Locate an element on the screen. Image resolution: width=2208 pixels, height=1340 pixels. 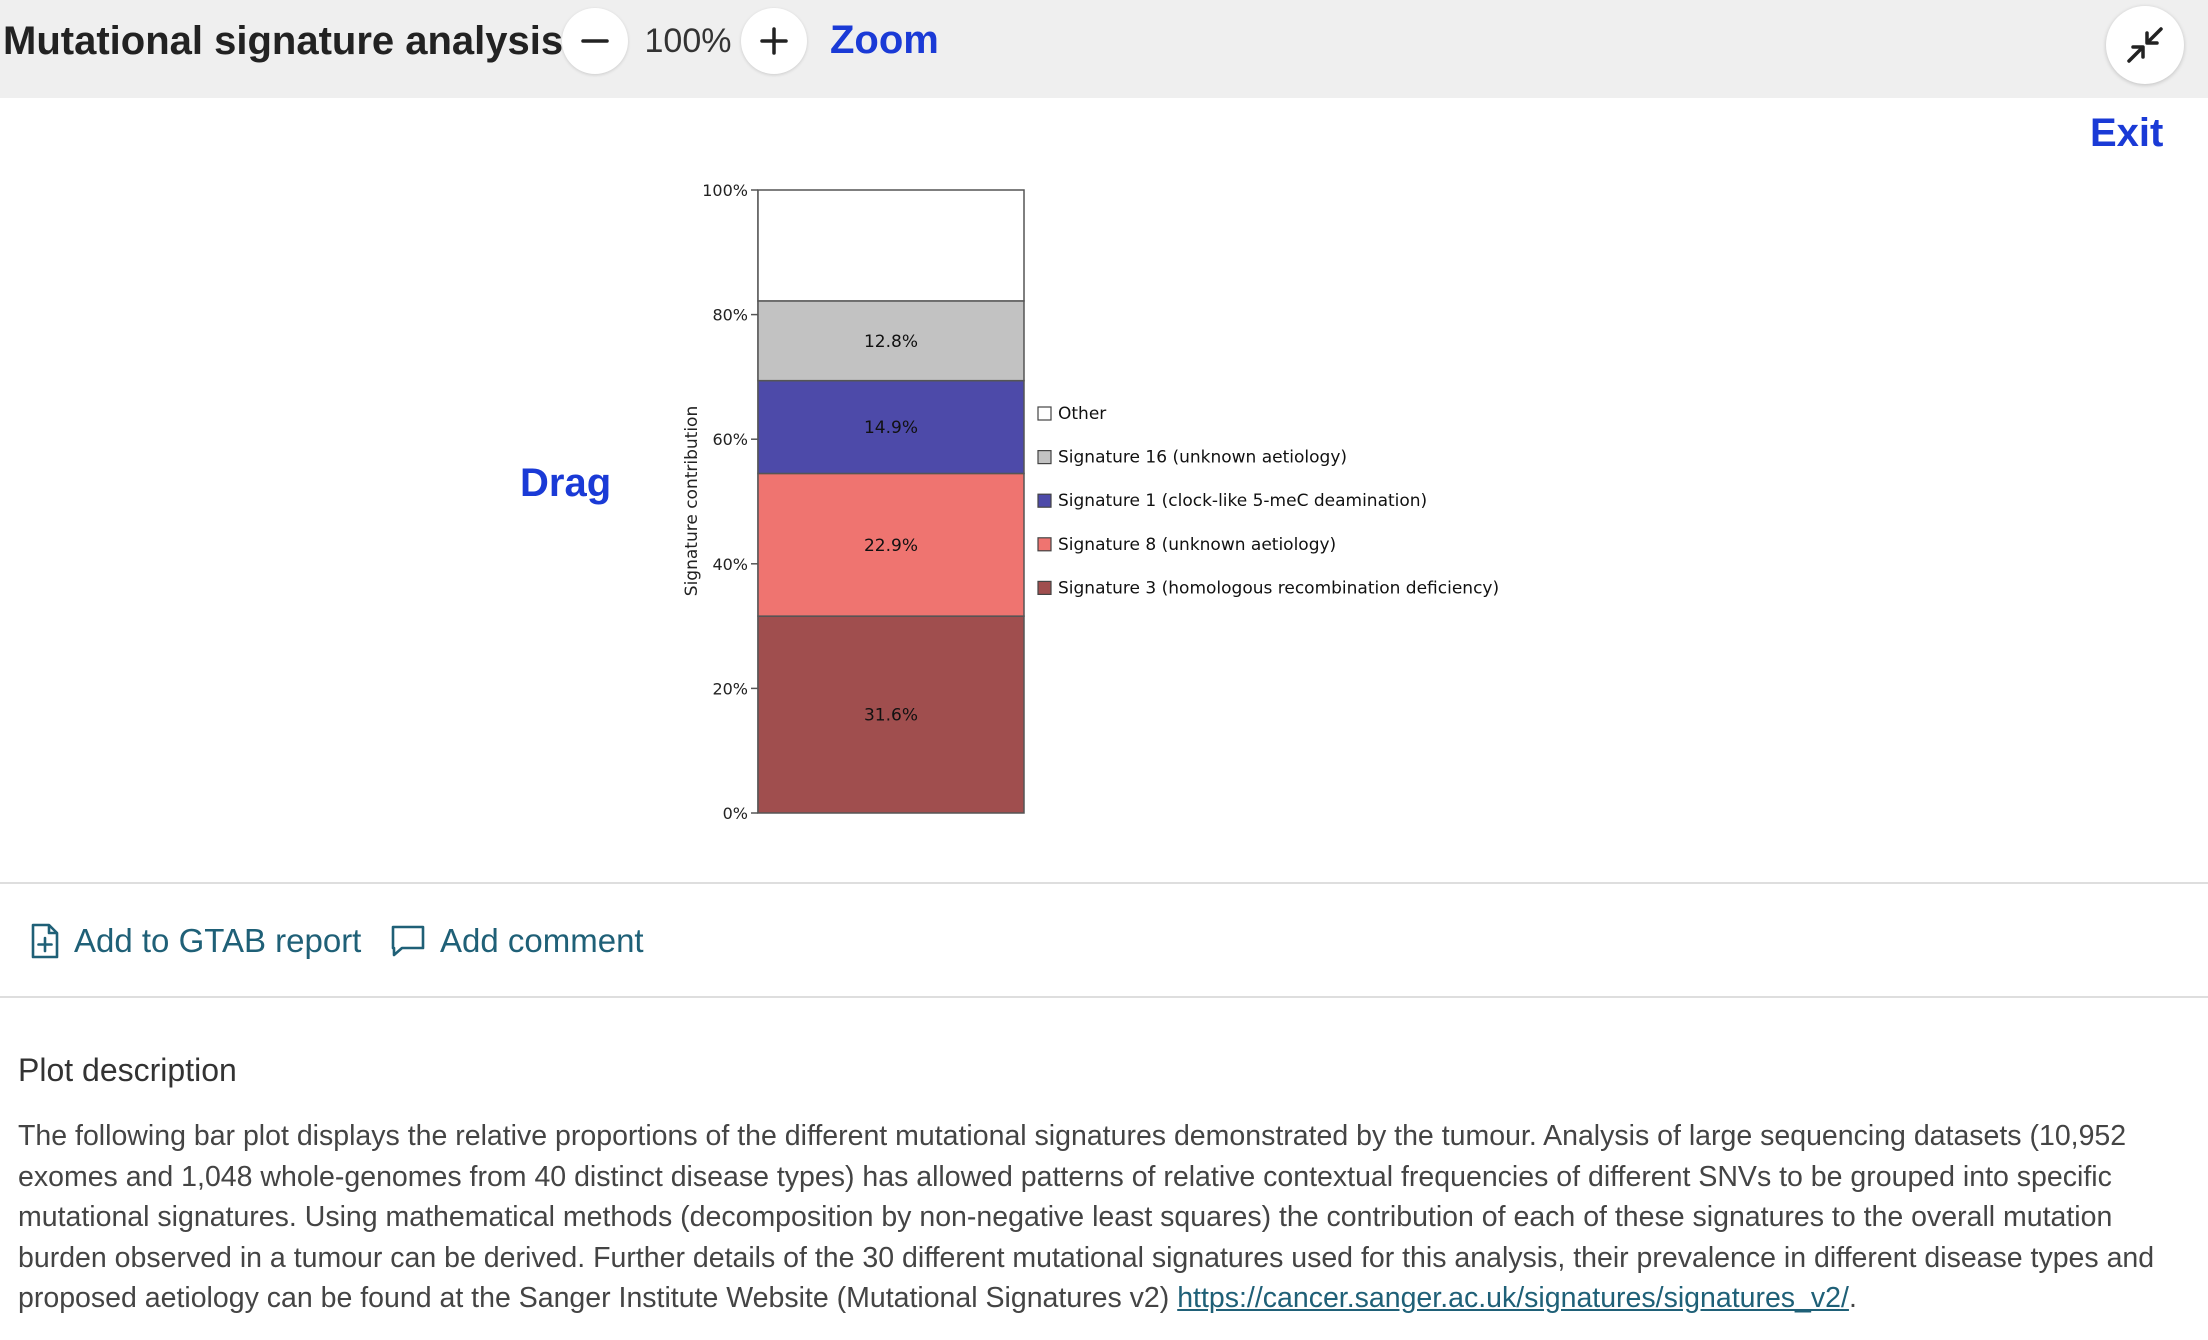
bar-segment-label: 22.9% is located at coordinates (891, 546).